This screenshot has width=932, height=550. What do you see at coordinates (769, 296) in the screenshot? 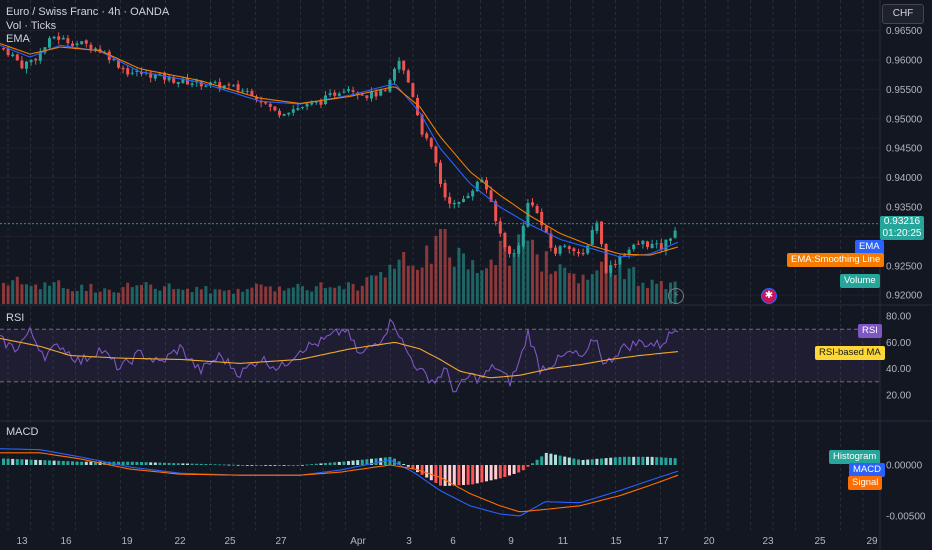
I see `event-icon: ✱` at bounding box center [769, 296].